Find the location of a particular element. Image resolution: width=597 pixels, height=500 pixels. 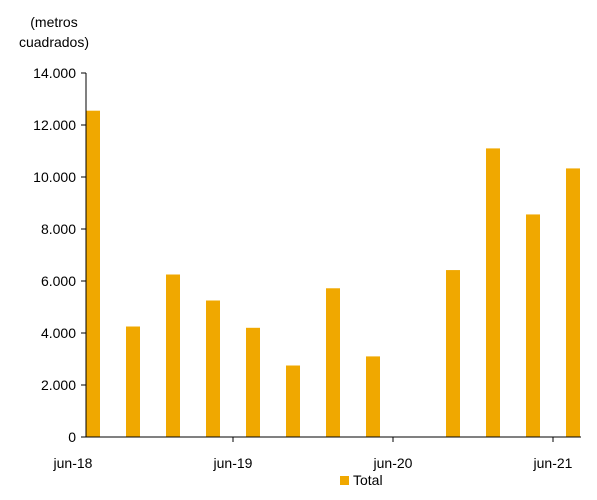

legend-group: Total is located at coordinates (361, 480).